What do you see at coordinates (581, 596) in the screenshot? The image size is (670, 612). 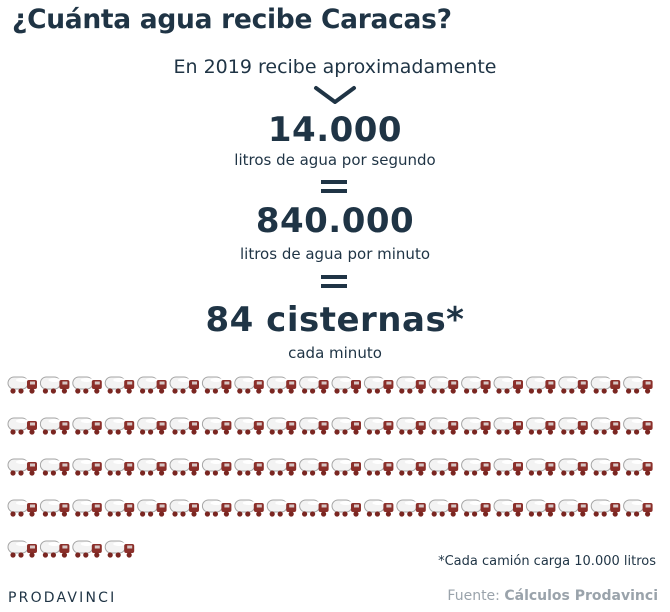 I see `source-value: Cálculos Prodavinci` at bounding box center [581, 596].